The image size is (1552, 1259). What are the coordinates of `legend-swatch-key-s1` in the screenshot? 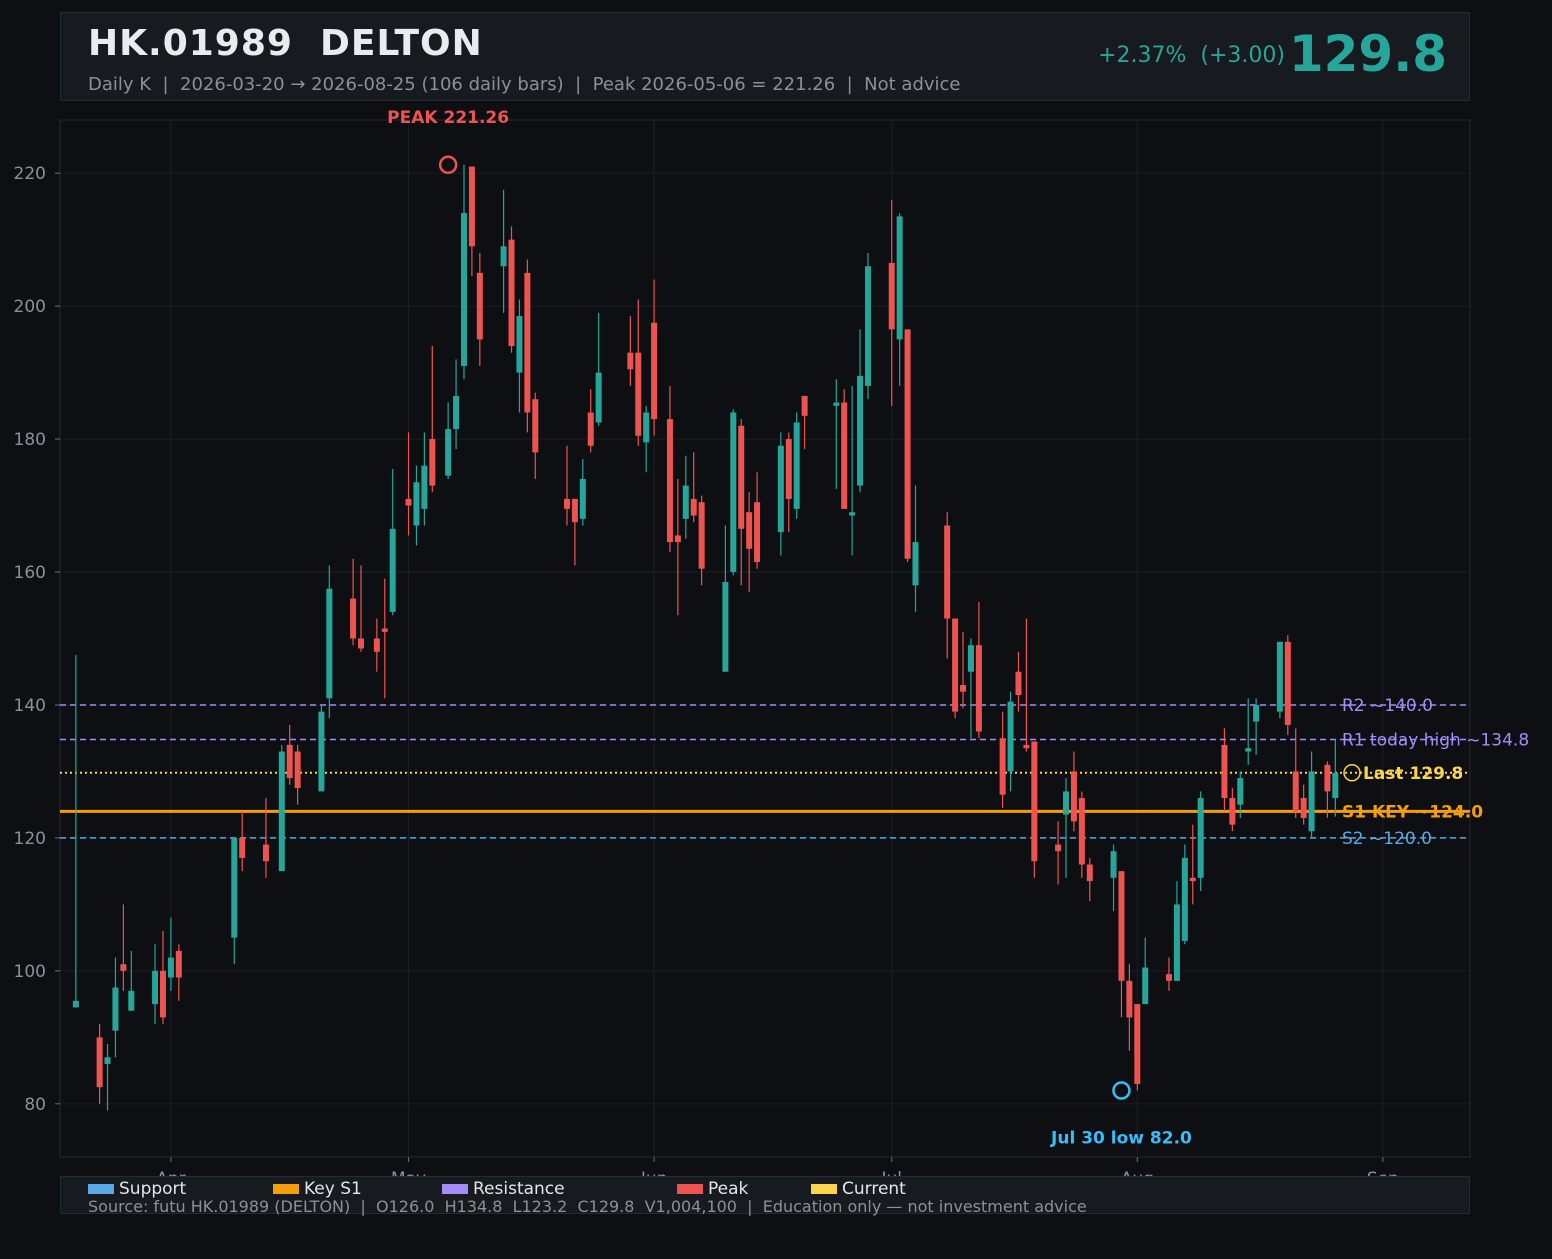 It's located at (286, 1189).